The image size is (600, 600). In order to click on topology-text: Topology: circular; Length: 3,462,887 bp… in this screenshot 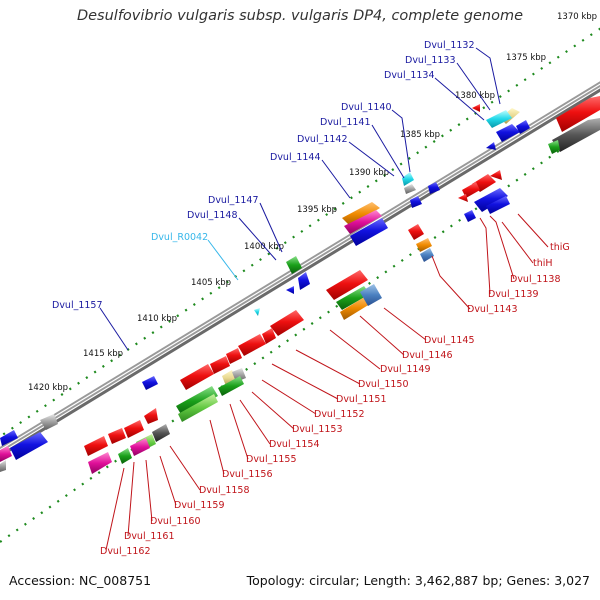, I will do `click(418, 580)`.